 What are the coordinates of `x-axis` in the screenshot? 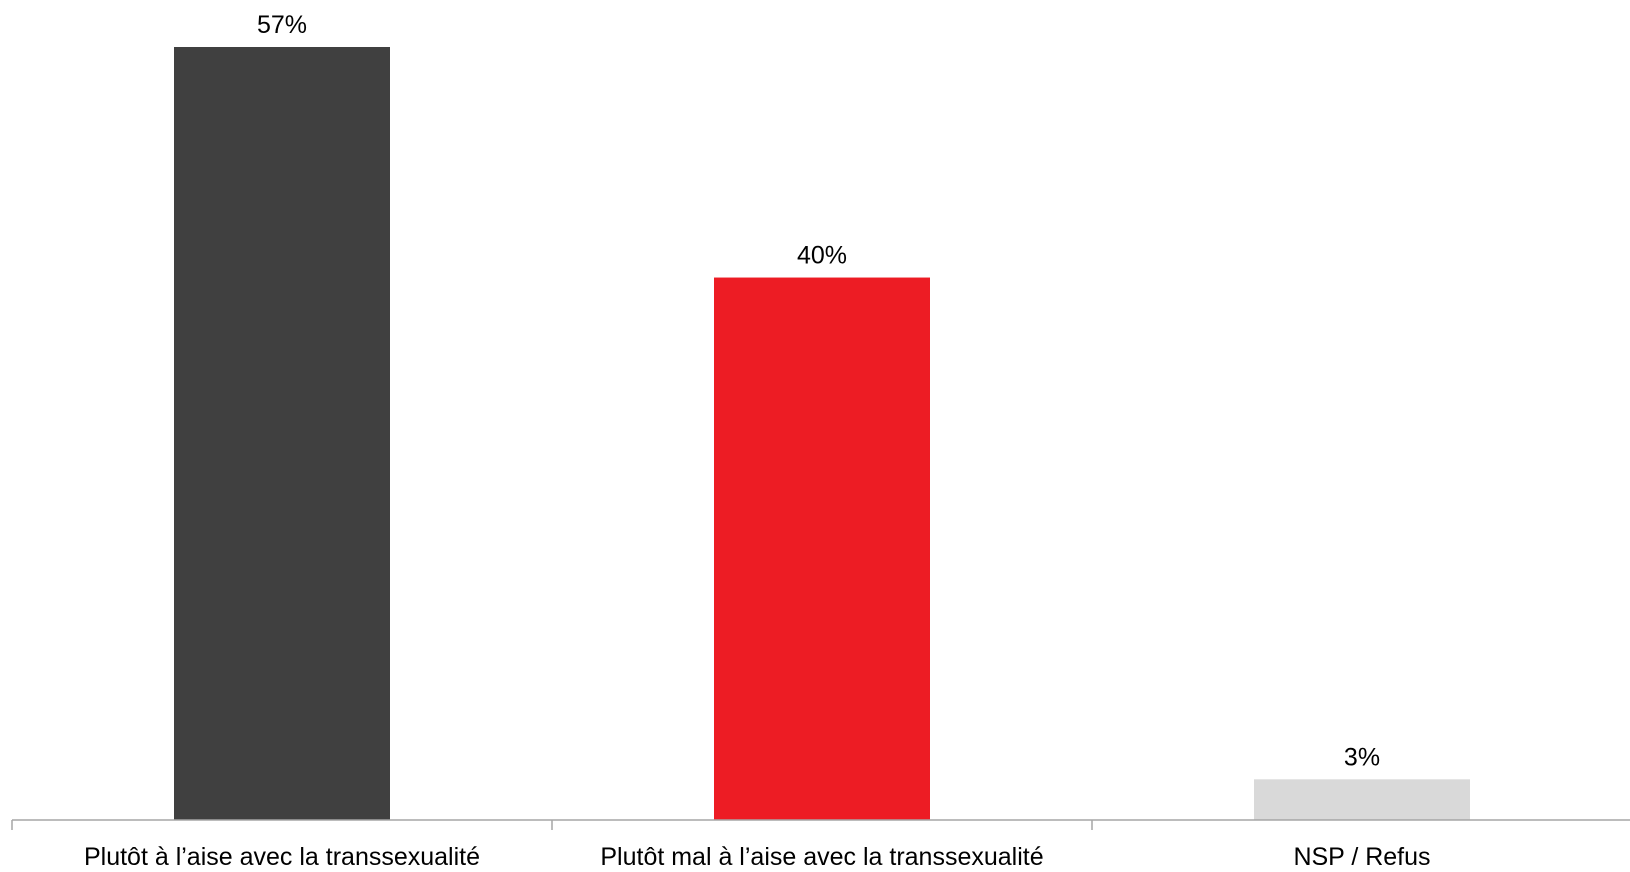 It's located at (820, 824).